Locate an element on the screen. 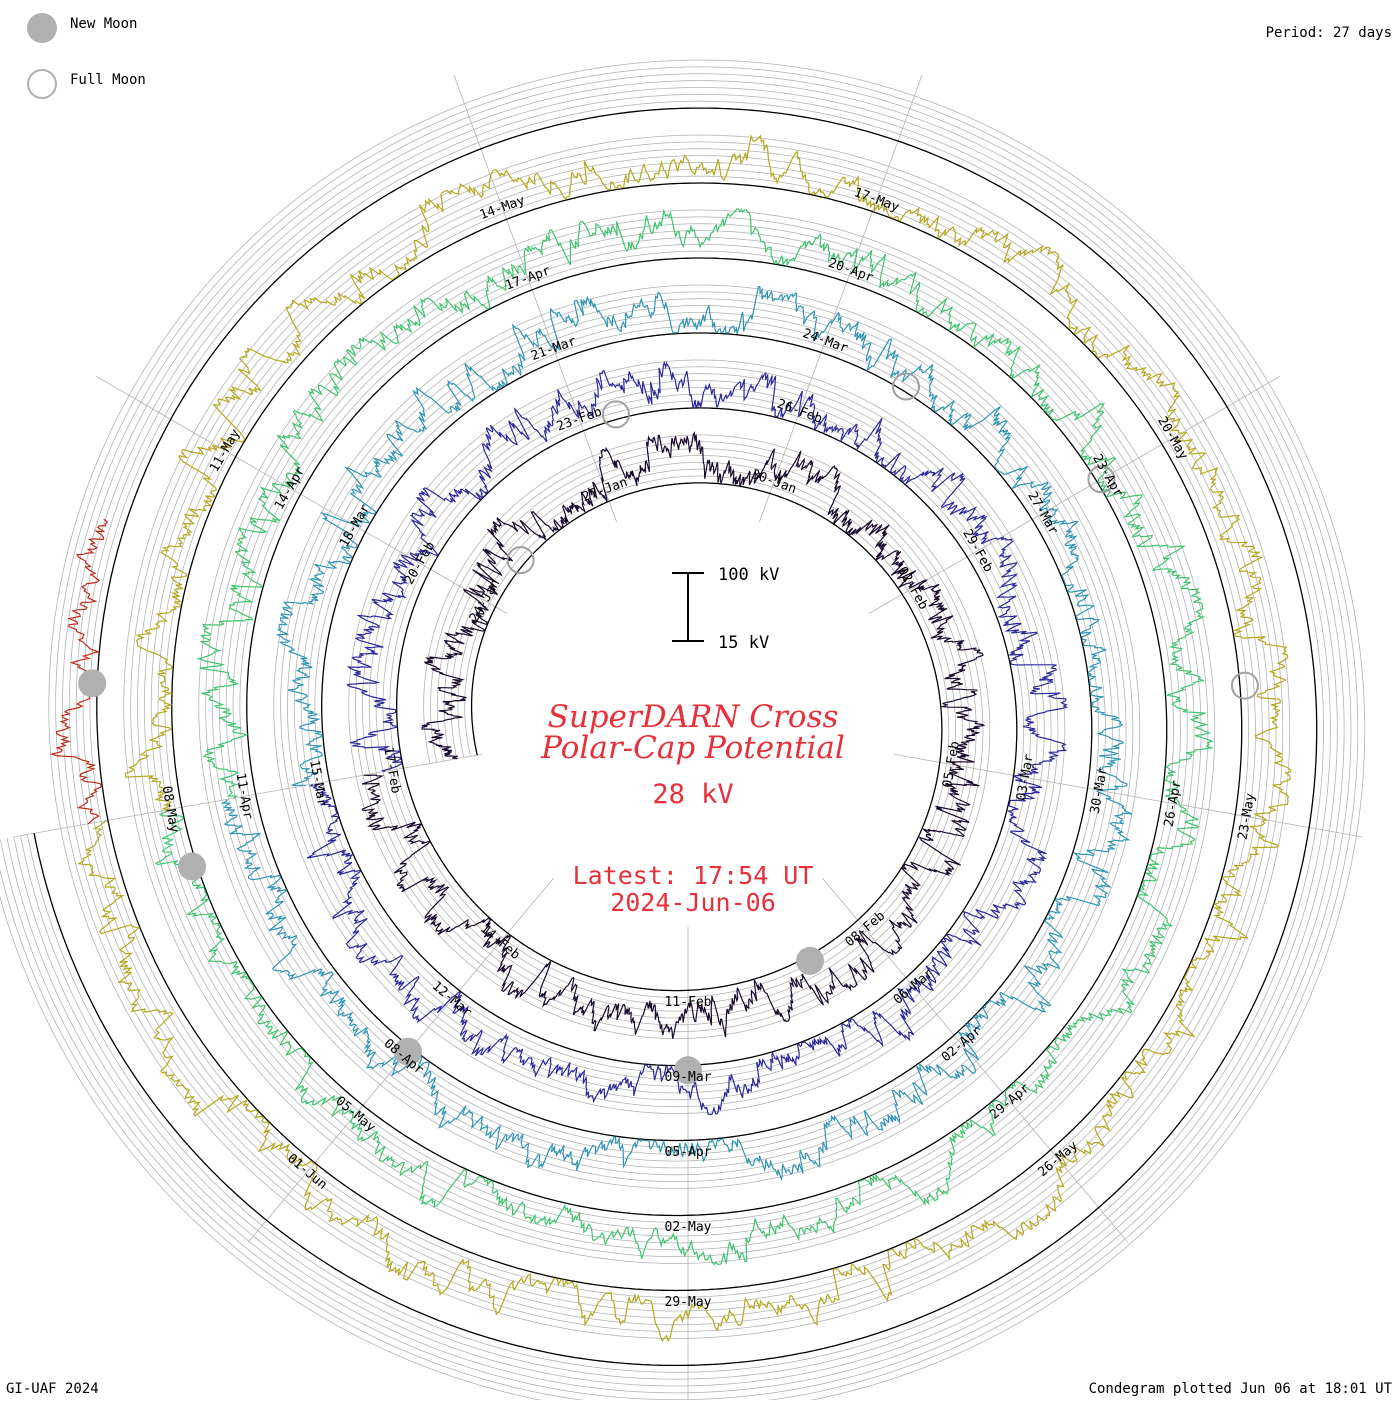  date-label: 02-Feb is located at coordinates (912, 588).